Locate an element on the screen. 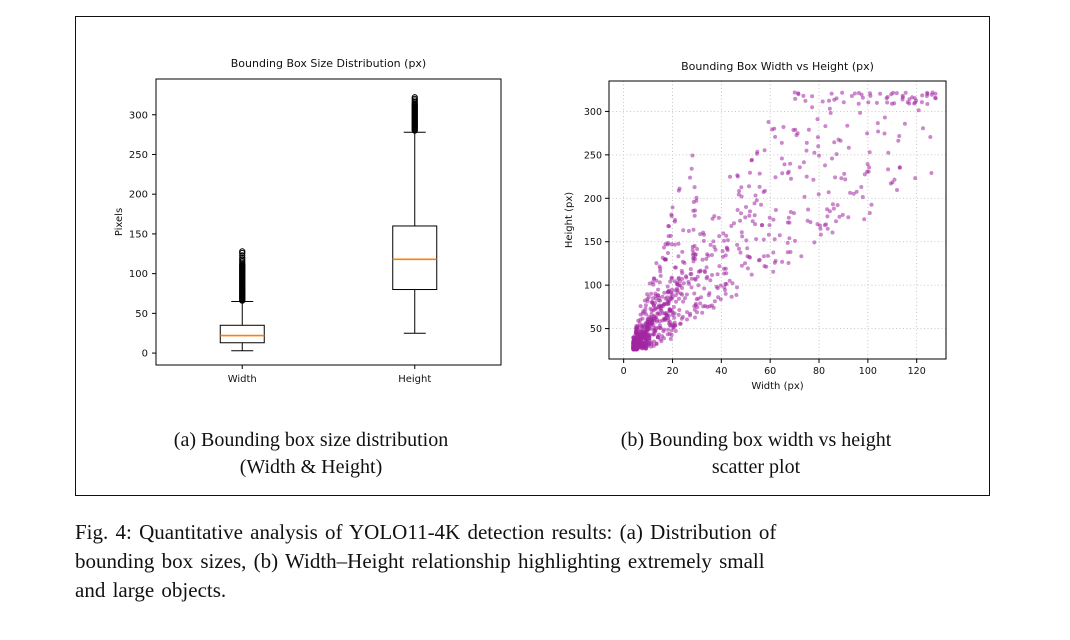  svg-text: 80 is located at coordinates (819, 371).